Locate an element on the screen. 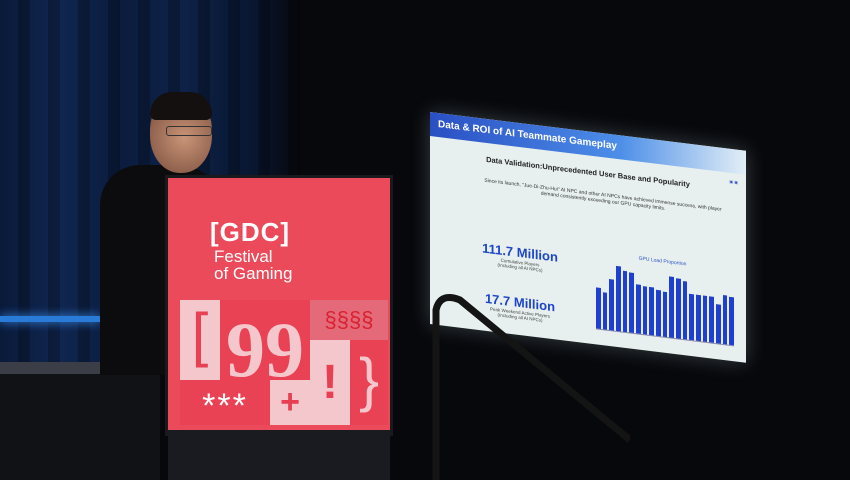 The height and width of the screenshot is (480, 850). slide-logos: ▣ ▣ is located at coordinates (733, 181).